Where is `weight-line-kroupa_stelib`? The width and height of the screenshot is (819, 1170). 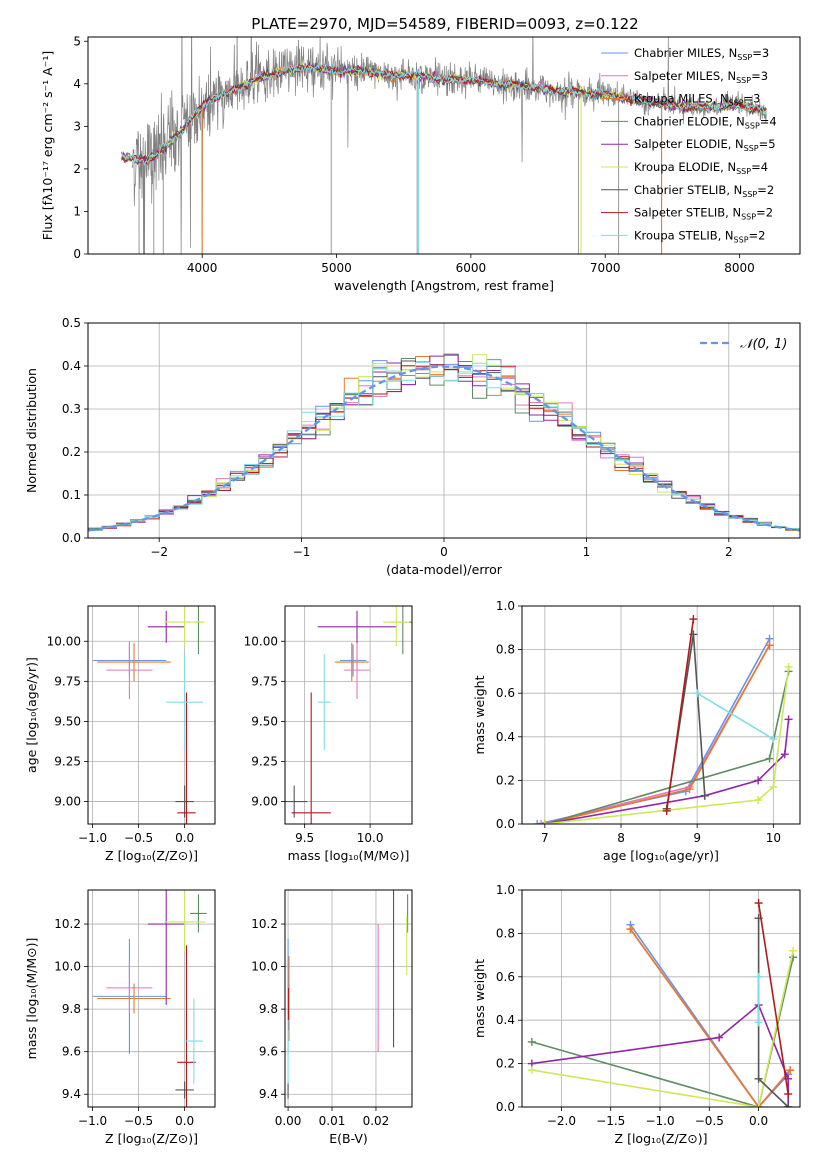
weight-line-kroupa_stelib is located at coordinates (735, 716).